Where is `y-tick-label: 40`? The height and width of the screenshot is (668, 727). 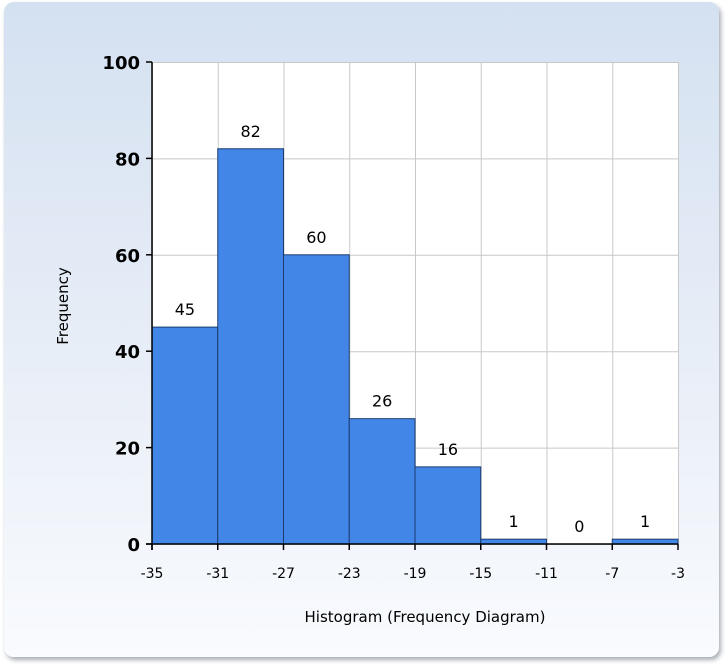 y-tick-label: 40 is located at coordinates (127, 352).